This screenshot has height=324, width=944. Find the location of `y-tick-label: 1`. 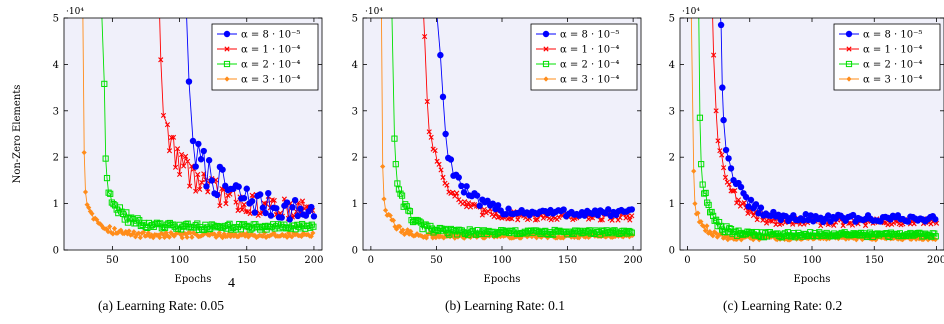

y-tick-label: 1 is located at coordinates (56, 204).